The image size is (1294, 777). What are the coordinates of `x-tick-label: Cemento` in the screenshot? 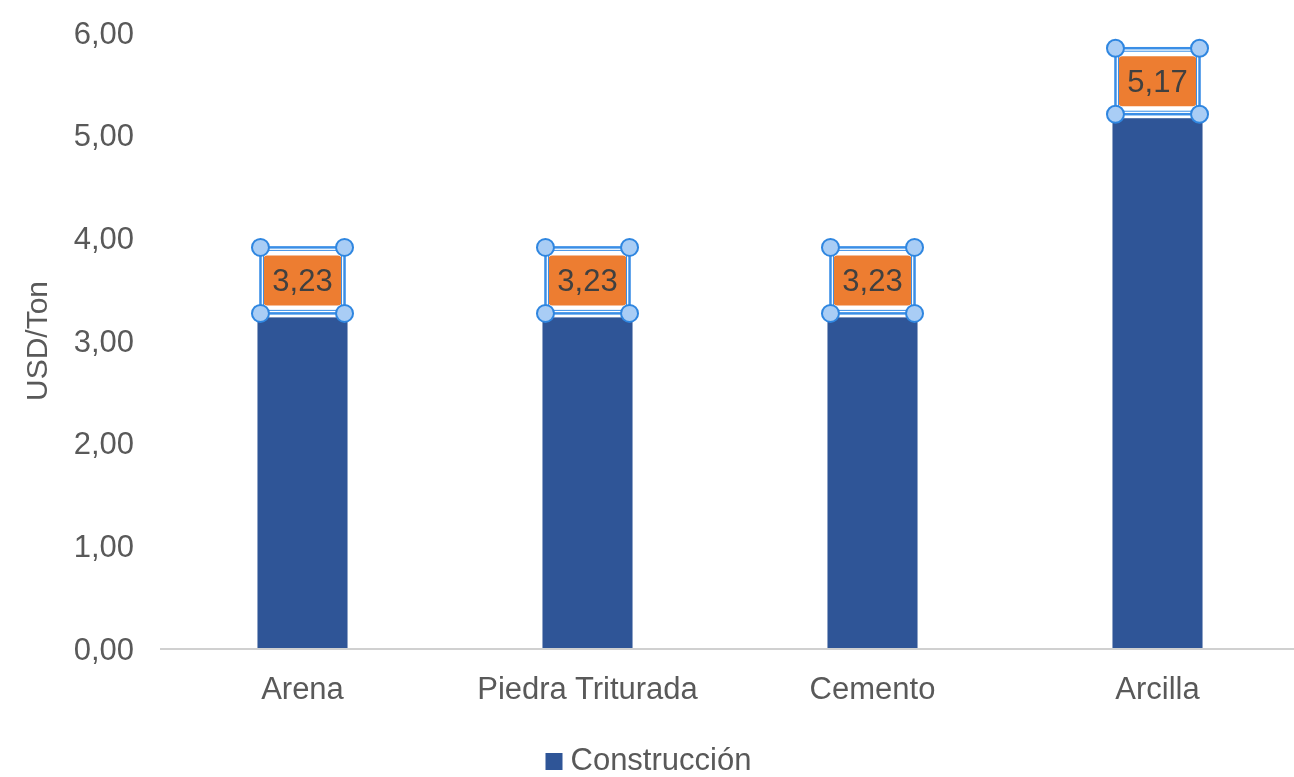 It's located at (872, 688).